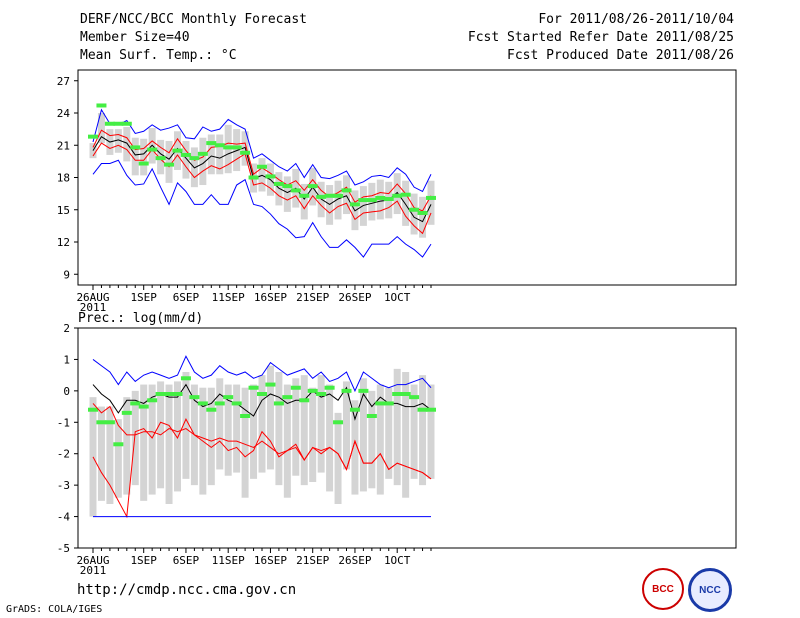 This screenshot has height=618, width=800. I want to click on x-tick-label-1: 1SEP, so click(143, 560).